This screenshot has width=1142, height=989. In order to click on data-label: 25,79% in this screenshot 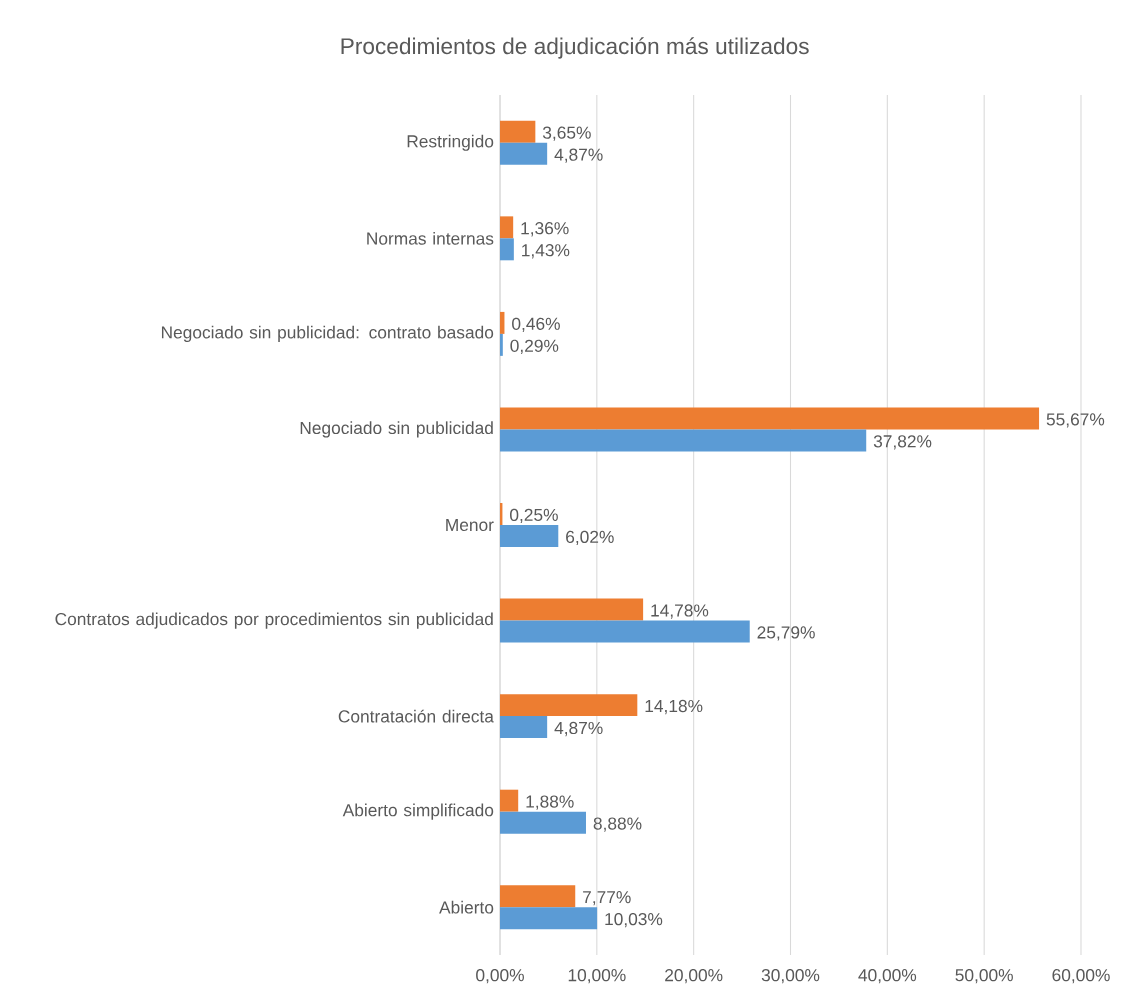, I will do `click(786, 633)`.